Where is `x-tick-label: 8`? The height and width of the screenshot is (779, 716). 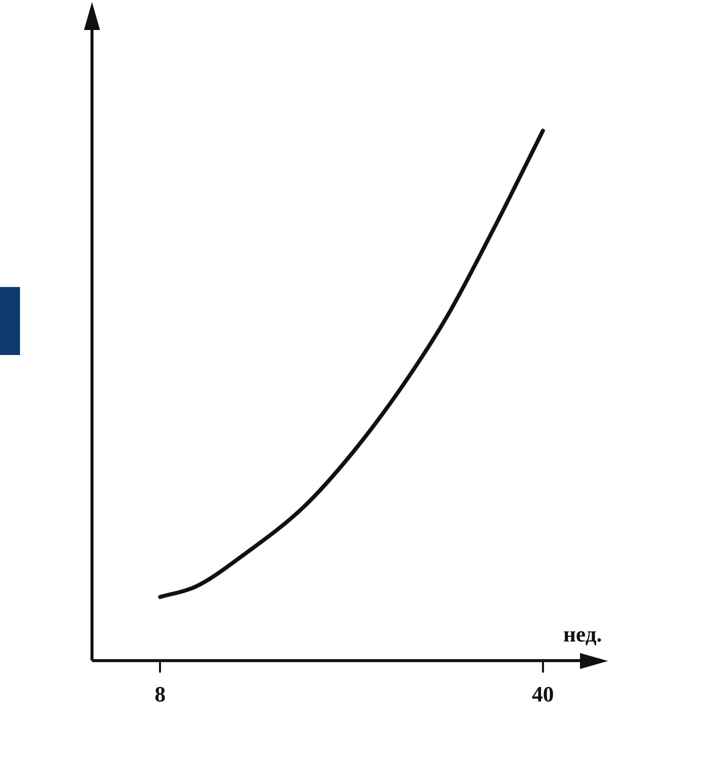 x-tick-label: 8 is located at coordinates (160, 693).